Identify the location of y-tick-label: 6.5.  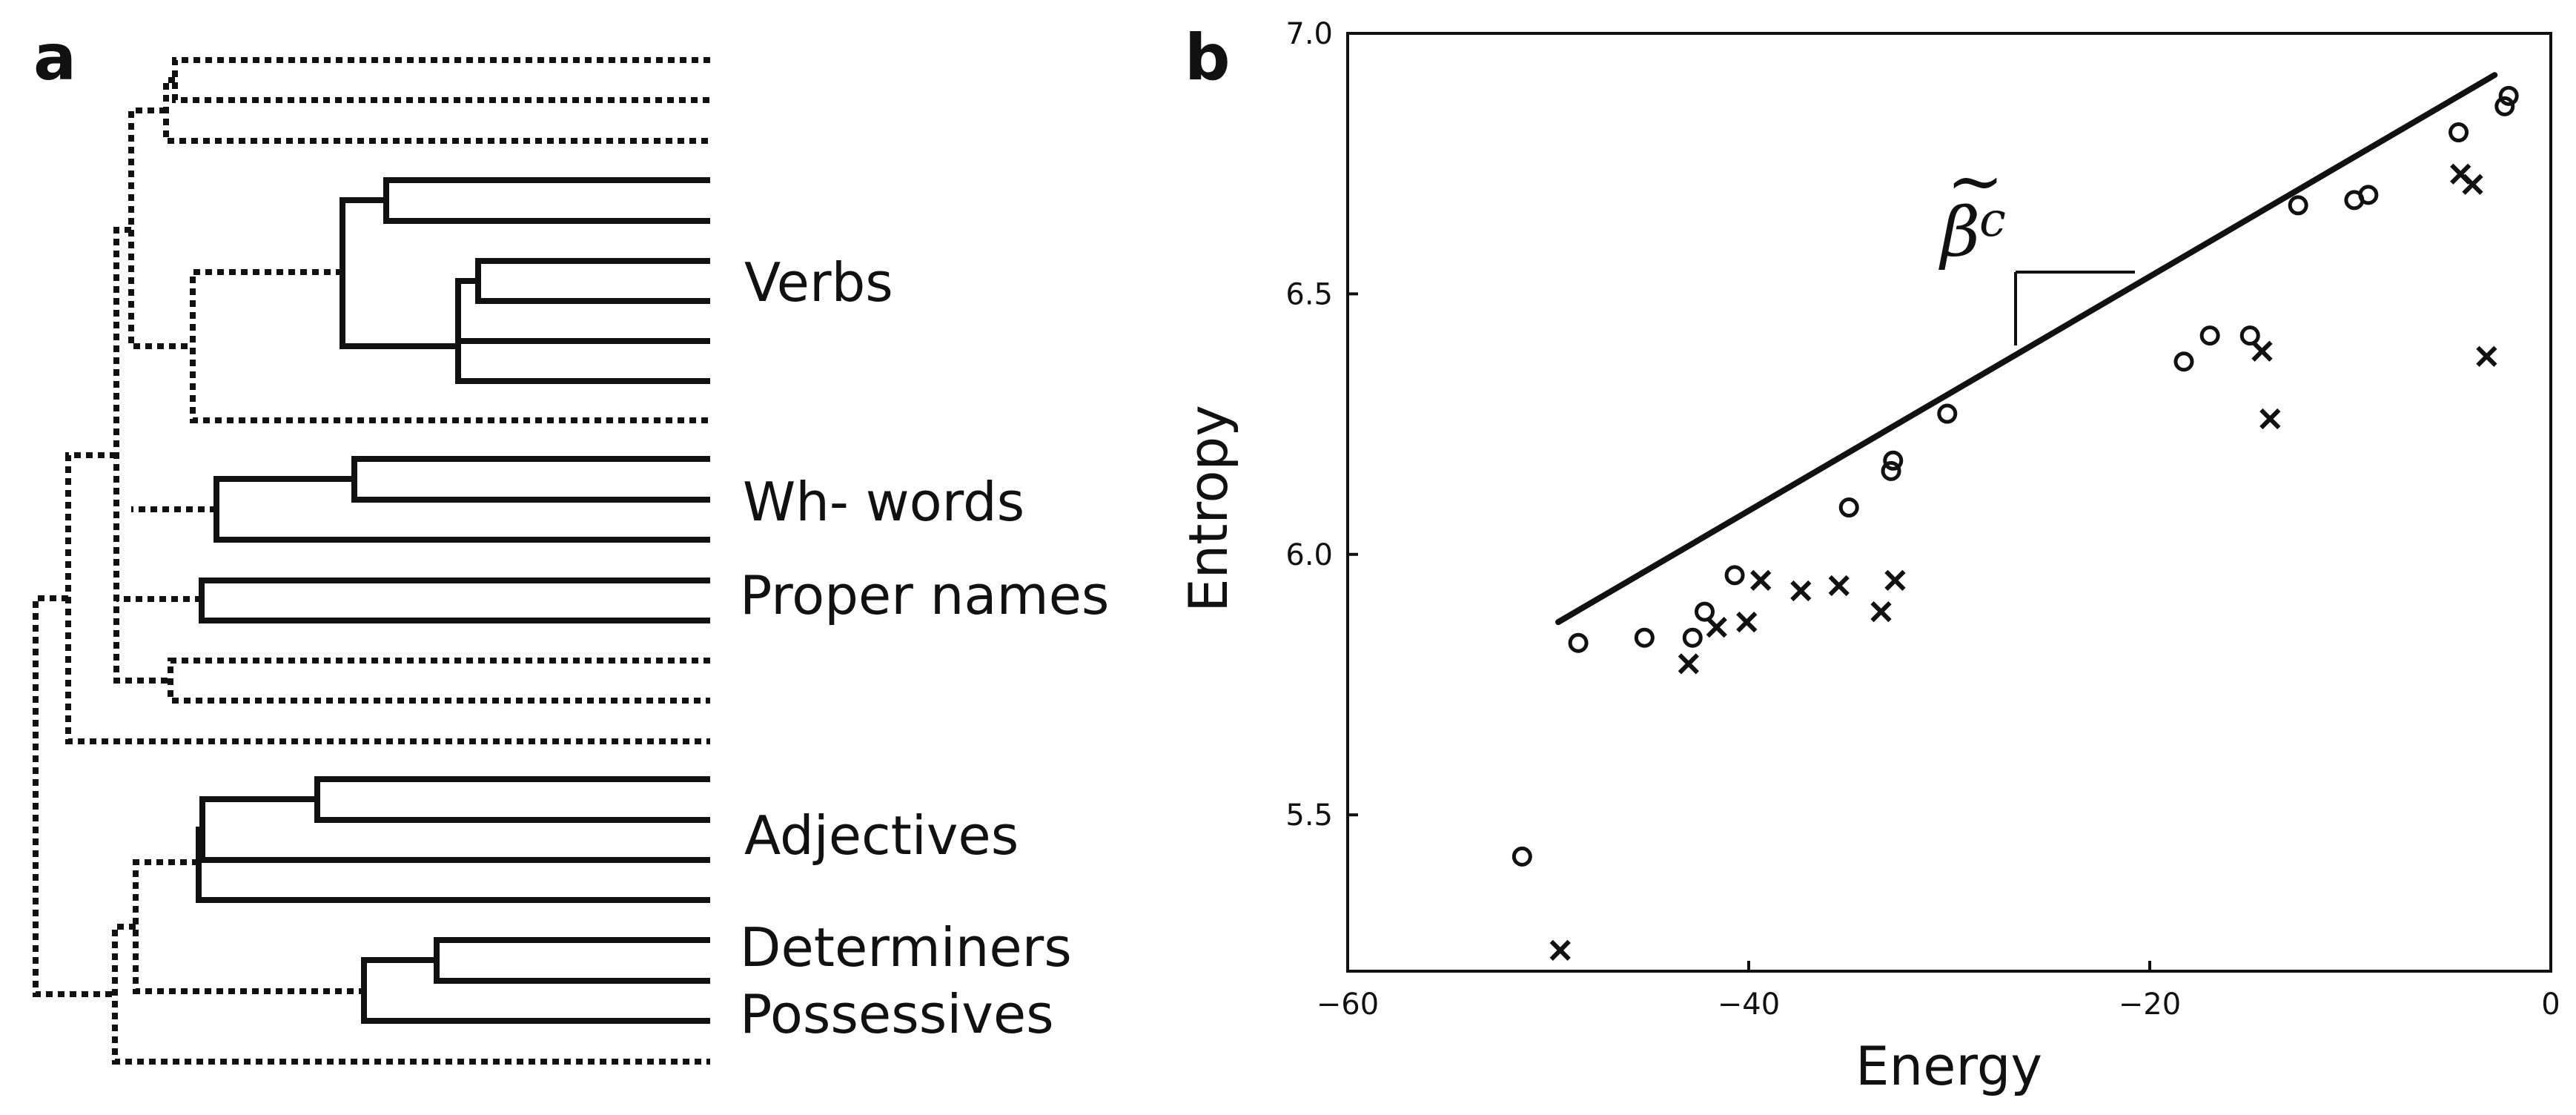
(1309, 294).